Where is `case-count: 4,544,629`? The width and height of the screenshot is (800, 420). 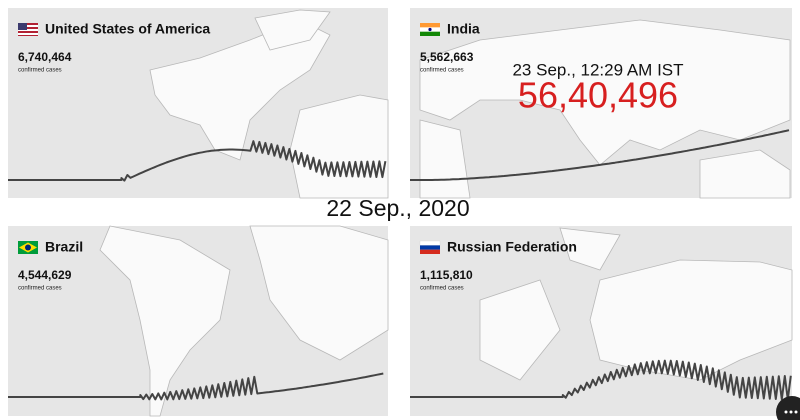 case-count: 4,544,629 is located at coordinates (45, 275).